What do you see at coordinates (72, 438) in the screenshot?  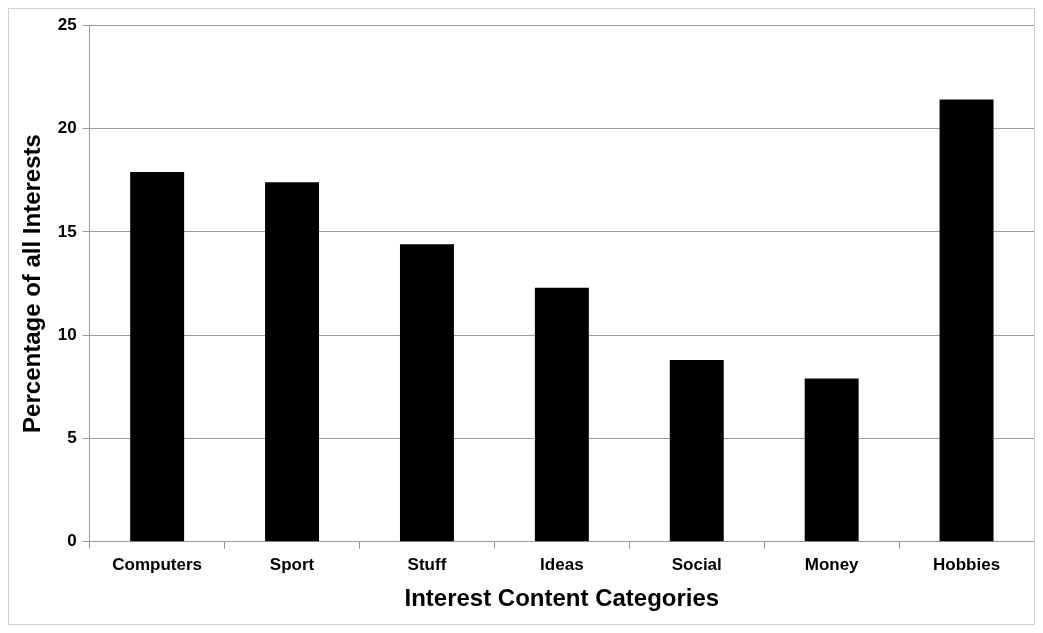 I see `y-tick-label: 5` at bounding box center [72, 438].